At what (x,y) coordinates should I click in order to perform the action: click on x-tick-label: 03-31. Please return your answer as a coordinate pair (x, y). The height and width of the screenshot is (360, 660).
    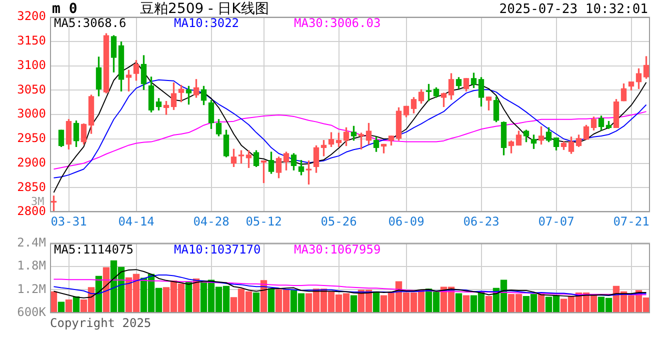
    Looking at the image, I should click on (68, 221).